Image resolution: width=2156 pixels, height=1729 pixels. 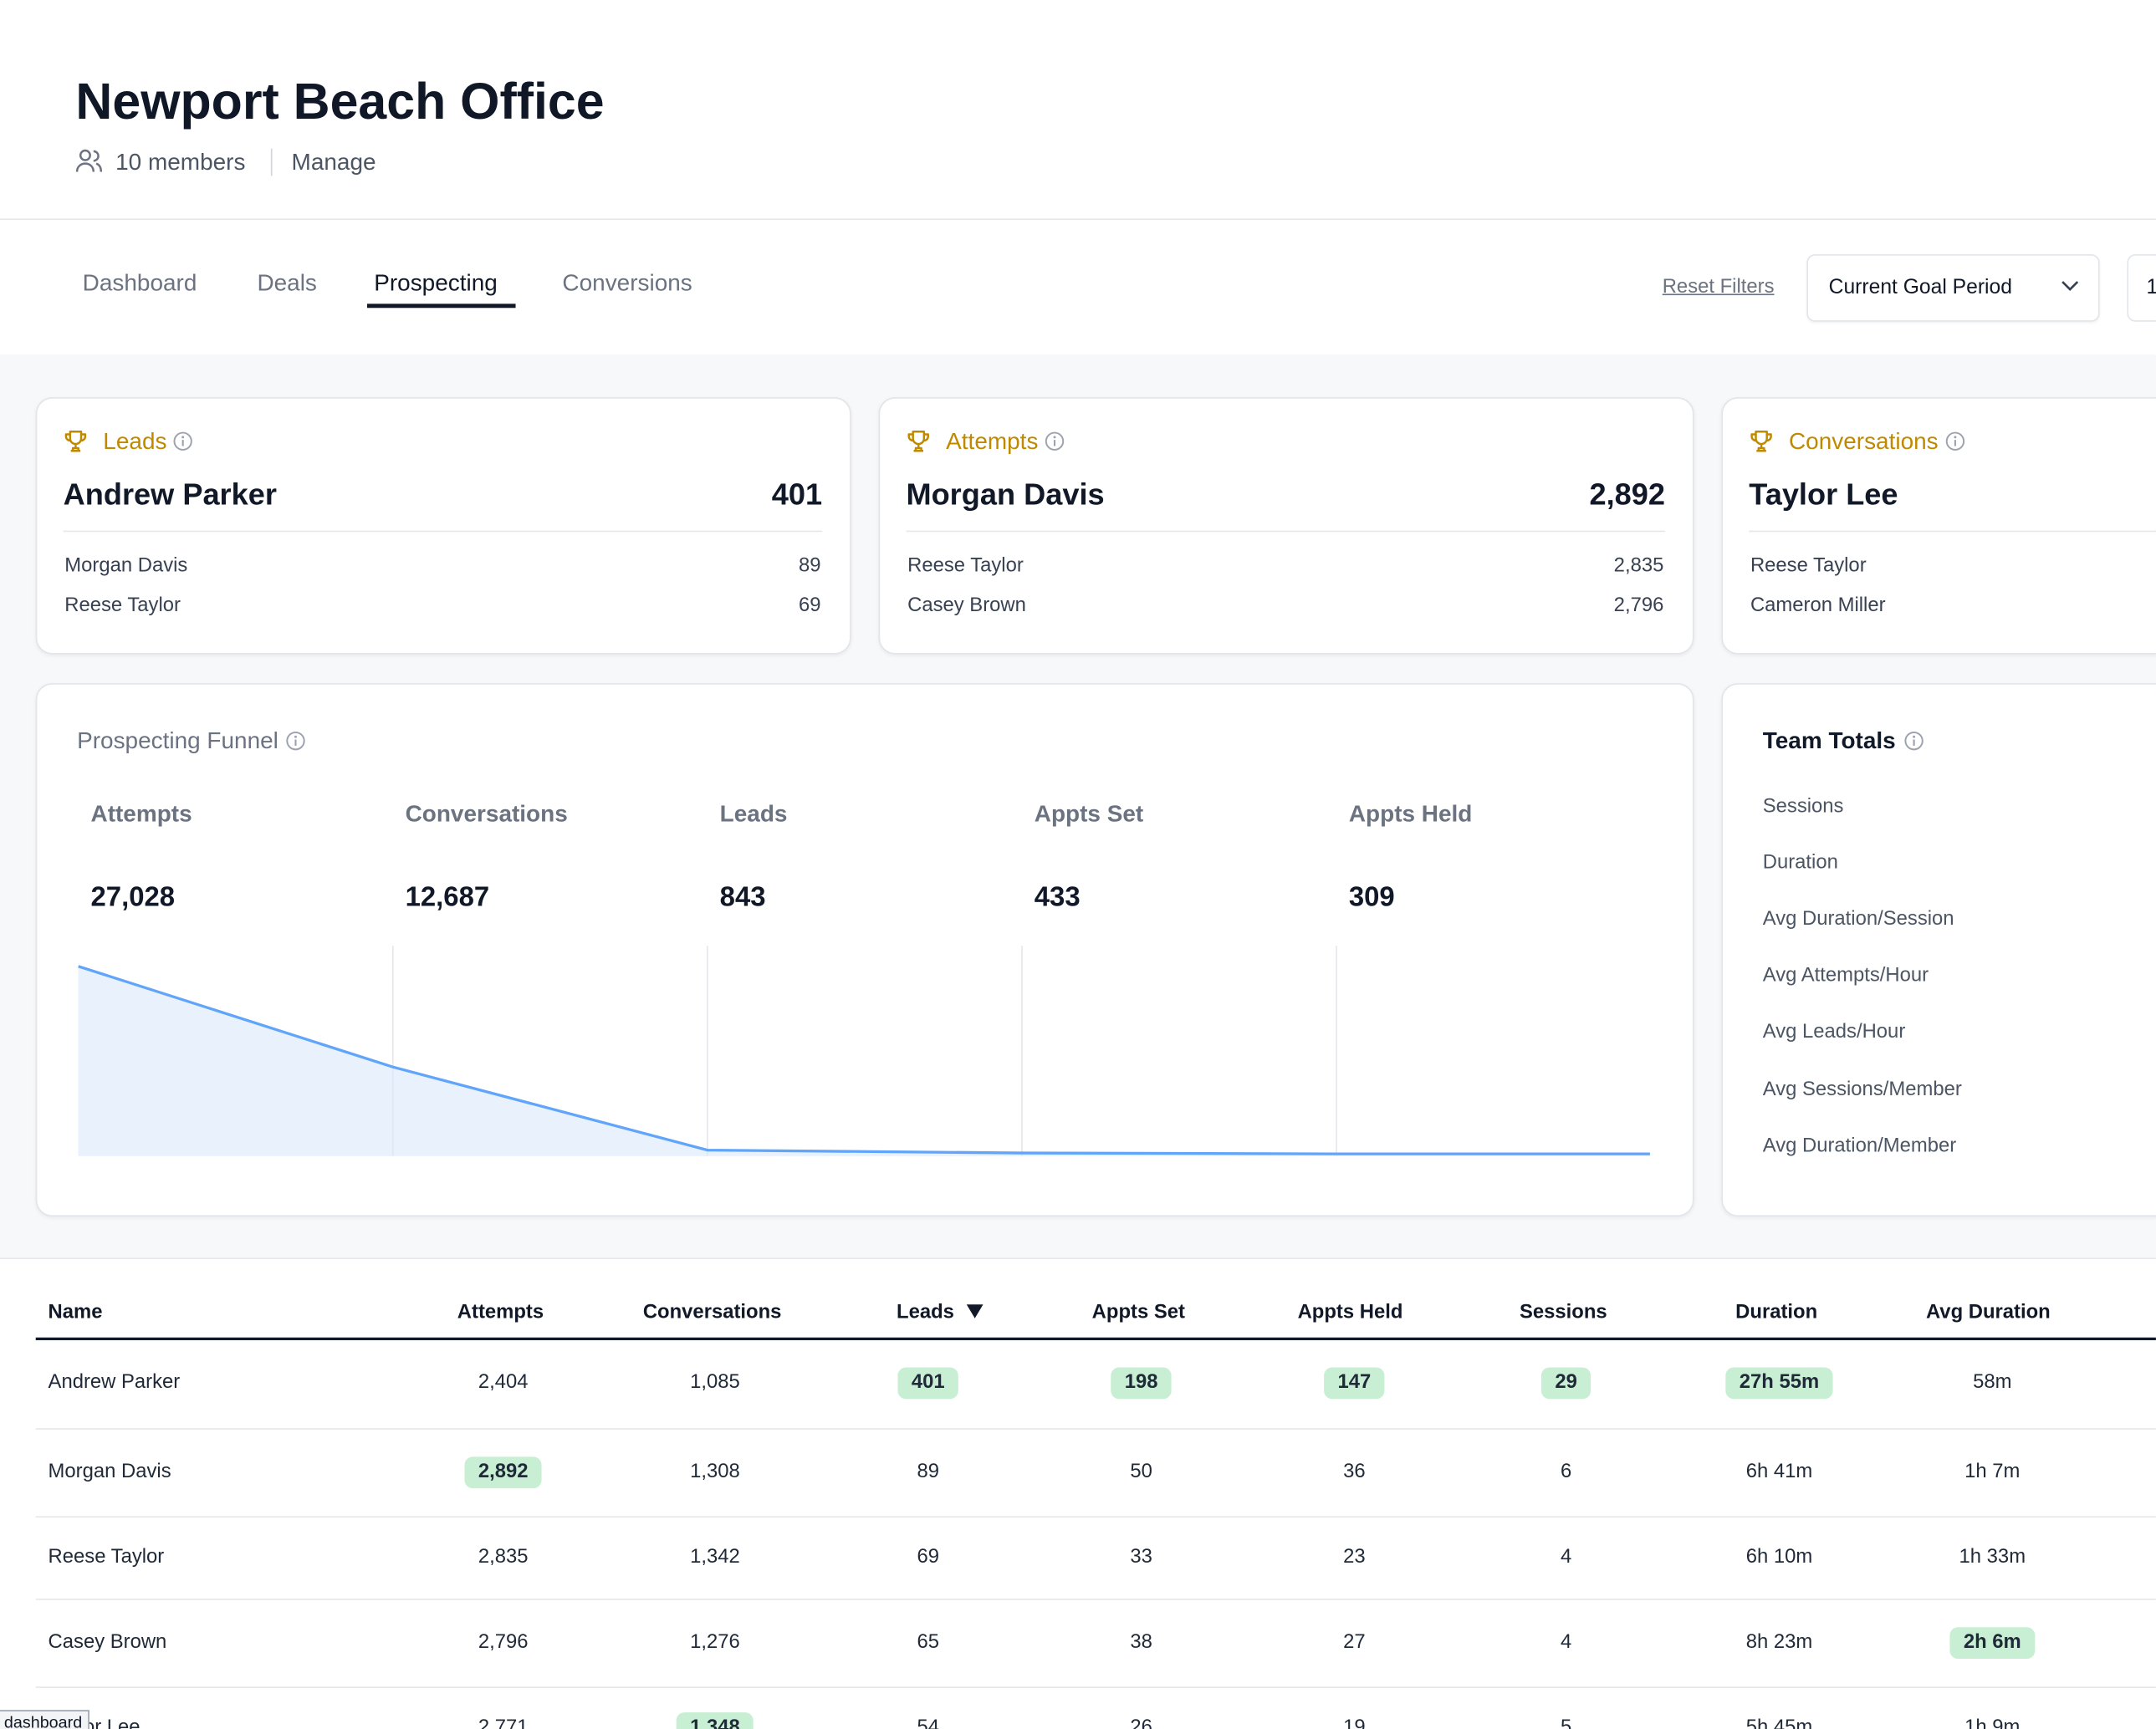 I want to click on runner-value: 89, so click(x=809, y=566).